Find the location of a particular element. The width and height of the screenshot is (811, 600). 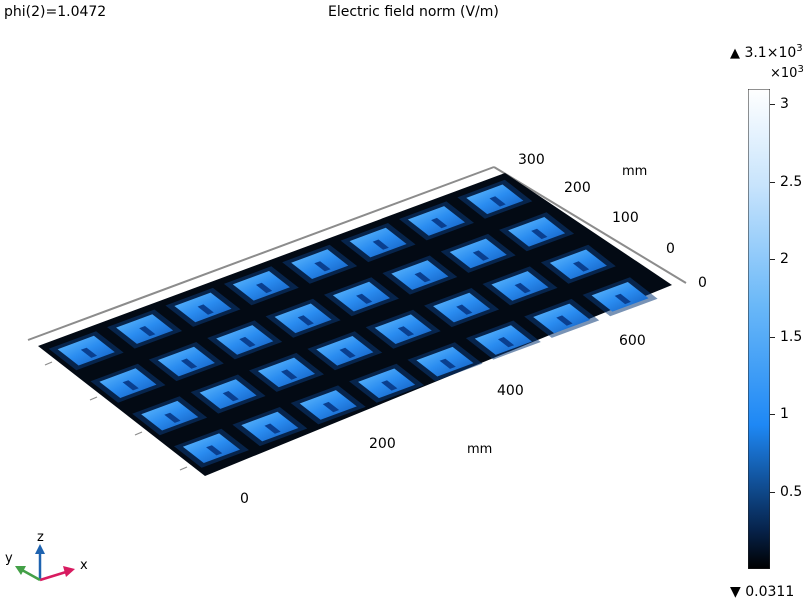

colorbar-label-1: 1 is located at coordinates (784, 414).